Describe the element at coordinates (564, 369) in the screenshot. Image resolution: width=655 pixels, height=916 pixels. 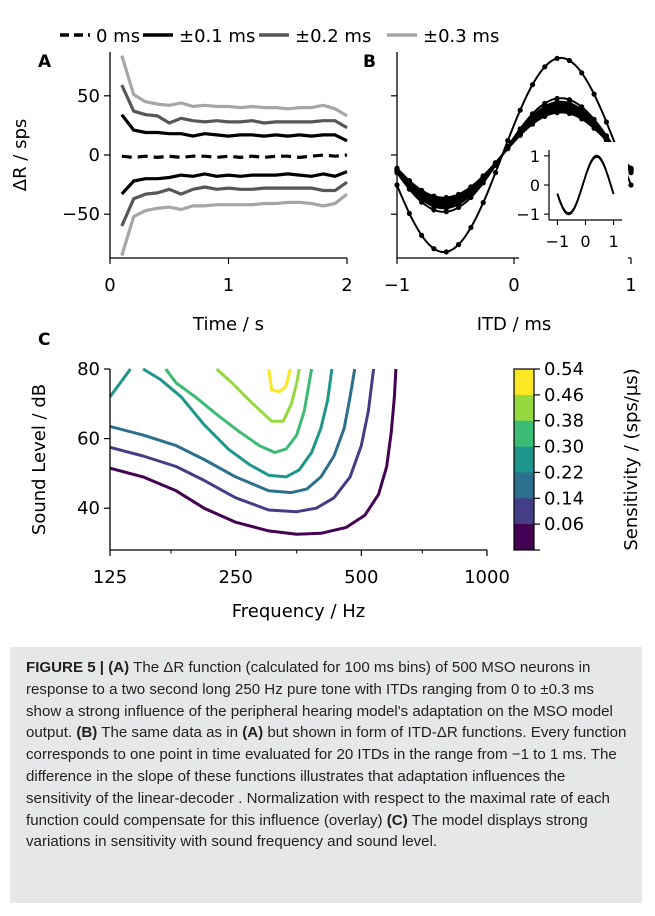
I see `colorbar-tick-label: 0.54` at that location.